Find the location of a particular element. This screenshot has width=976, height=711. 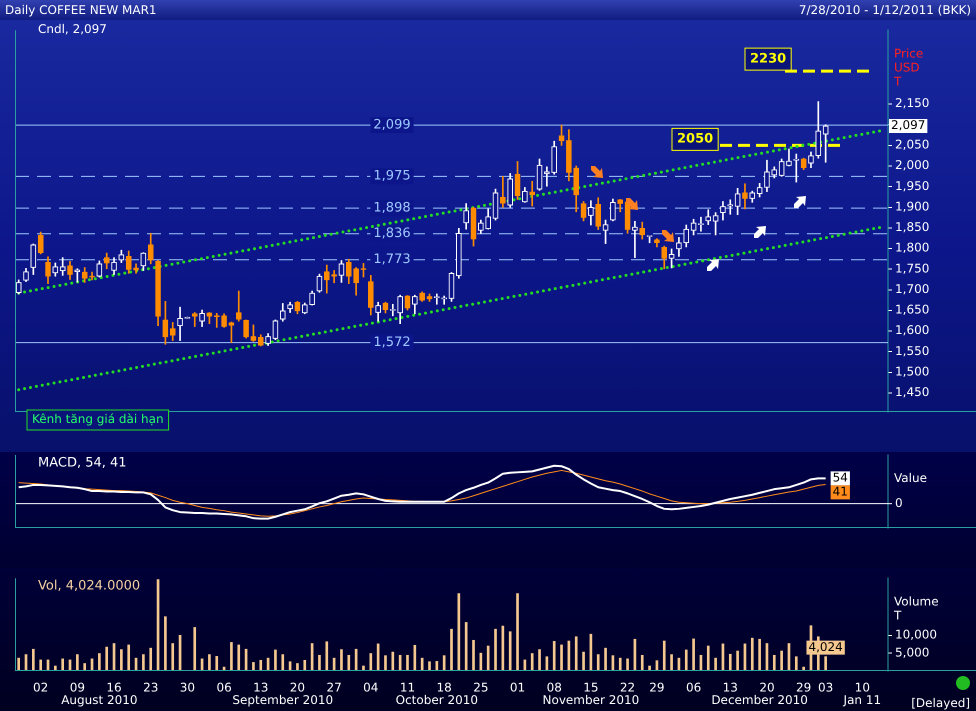

y-tick-label: 1,550 is located at coordinates (912, 351).